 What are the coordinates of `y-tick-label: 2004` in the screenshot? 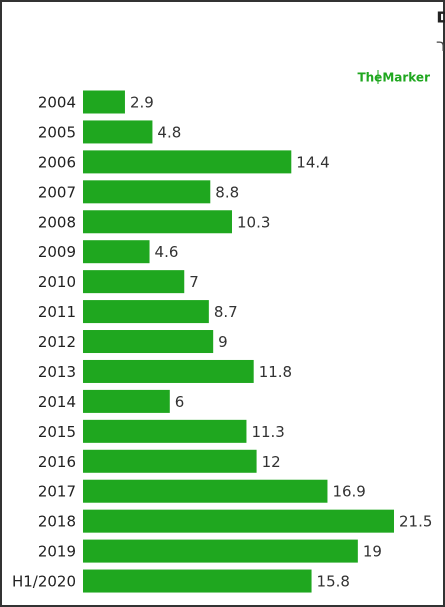 It's located at (57, 103).